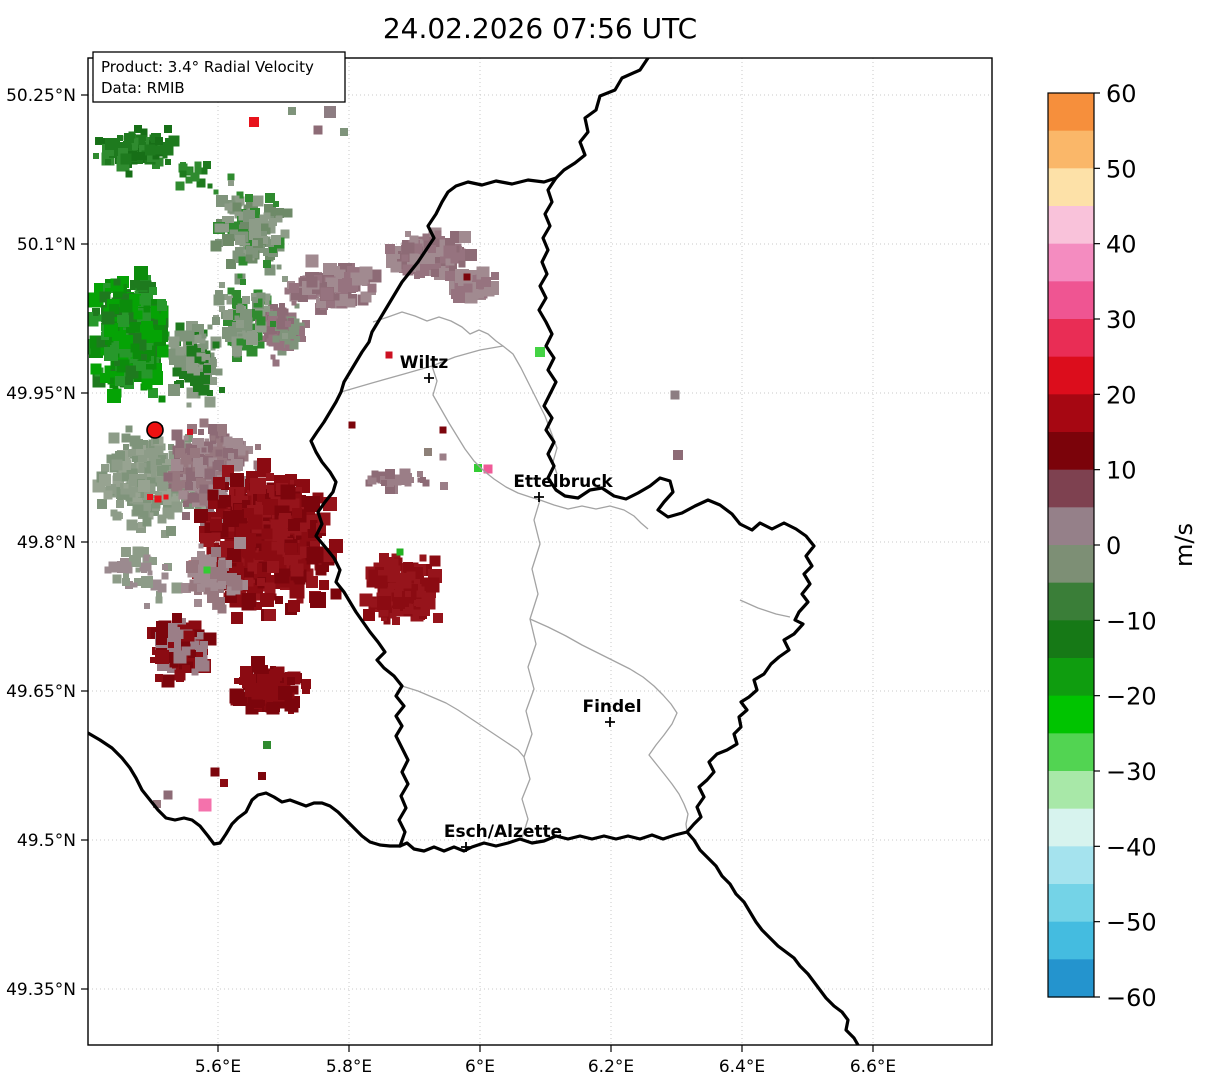 The image size is (1207, 1085). I want to click on city-marker-icon, so click(610, 722).